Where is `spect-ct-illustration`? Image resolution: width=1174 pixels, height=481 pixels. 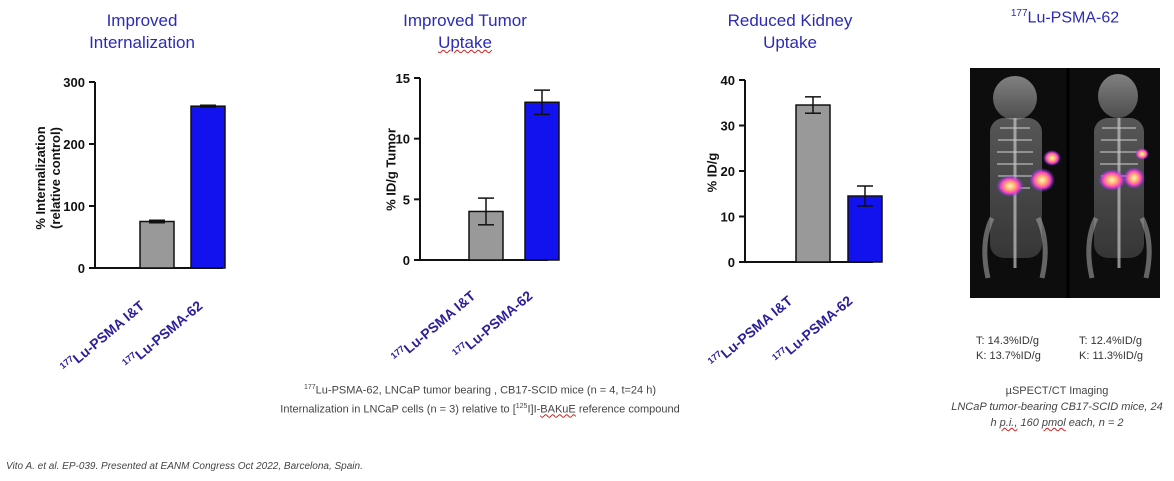 spect-ct-illustration is located at coordinates (1065, 183).